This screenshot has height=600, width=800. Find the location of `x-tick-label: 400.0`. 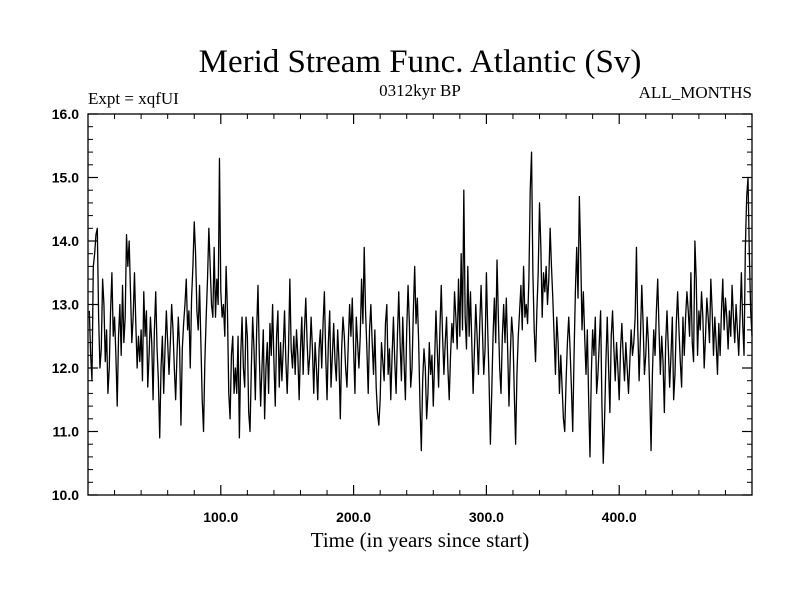

x-tick-label: 400.0 is located at coordinates (619, 517).